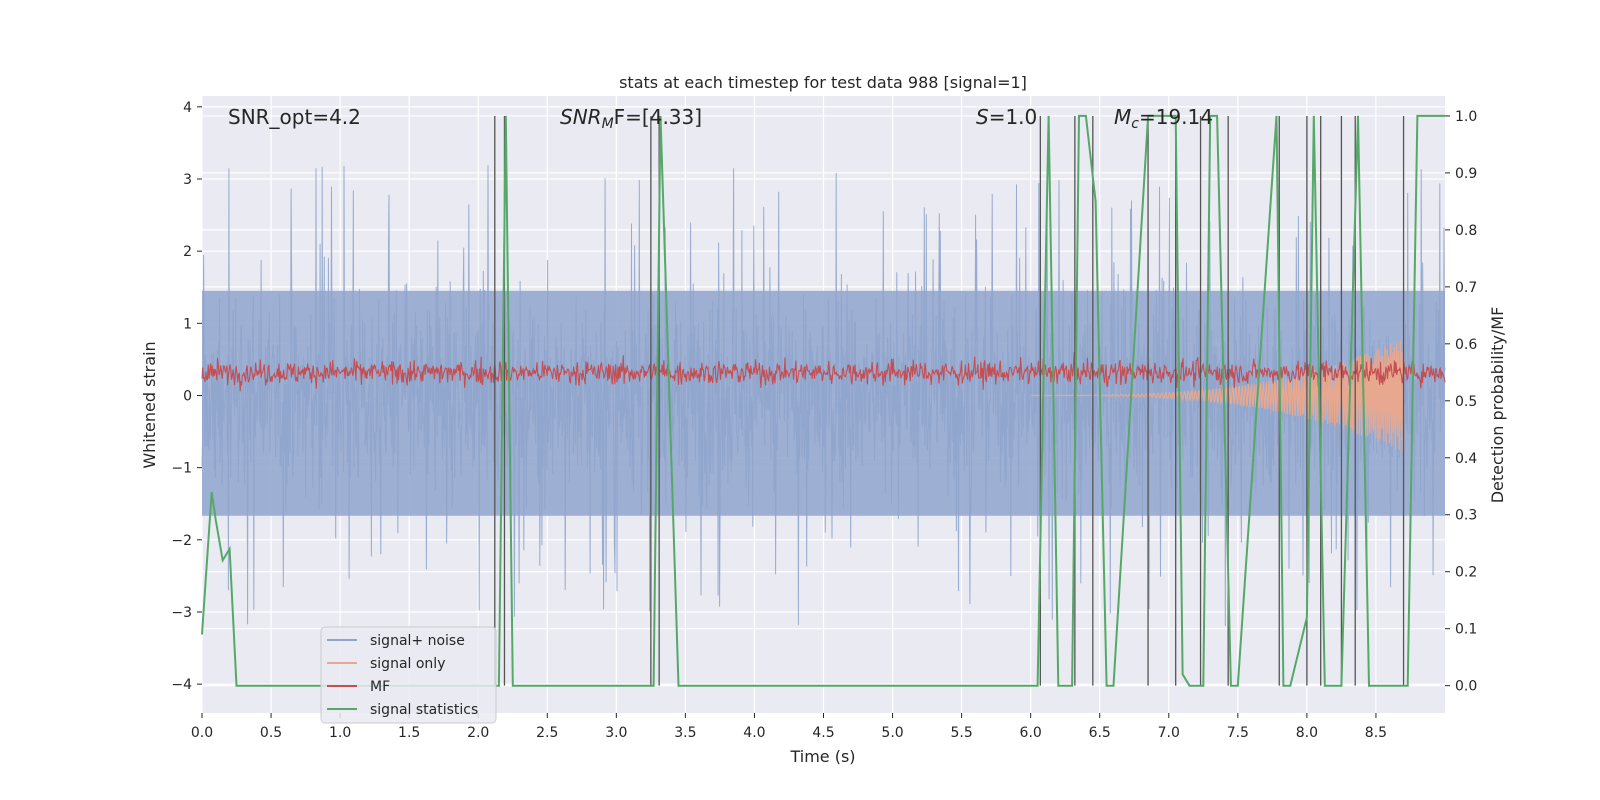  What do you see at coordinates (1466, 174) in the screenshot?
I see `y-right-tick-label: 0.9` at bounding box center [1466, 174].